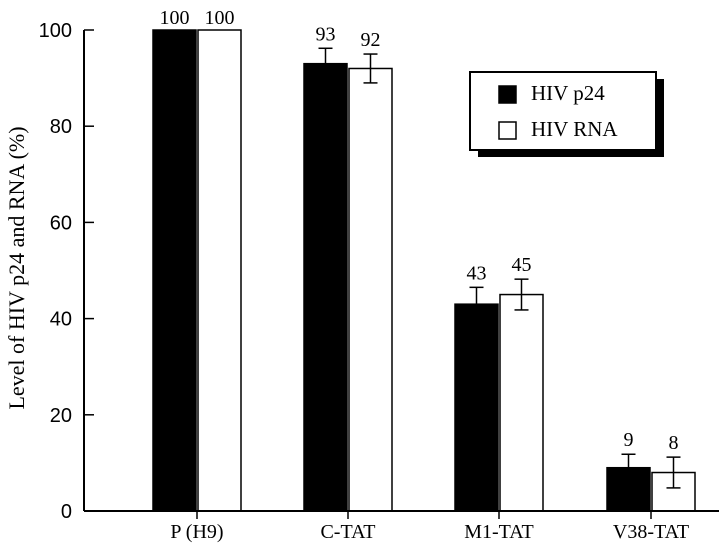  What do you see at coordinates (566, 114) in the screenshot?
I see `legend: HIV p24 HIV RNA` at bounding box center [566, 114].